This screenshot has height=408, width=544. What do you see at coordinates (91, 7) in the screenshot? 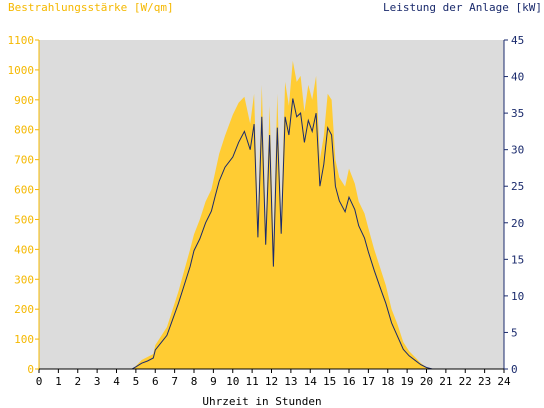
I see `left-axis-title: Bestrahlungsstärke [W/qm]` at bounding box center [91, 7].